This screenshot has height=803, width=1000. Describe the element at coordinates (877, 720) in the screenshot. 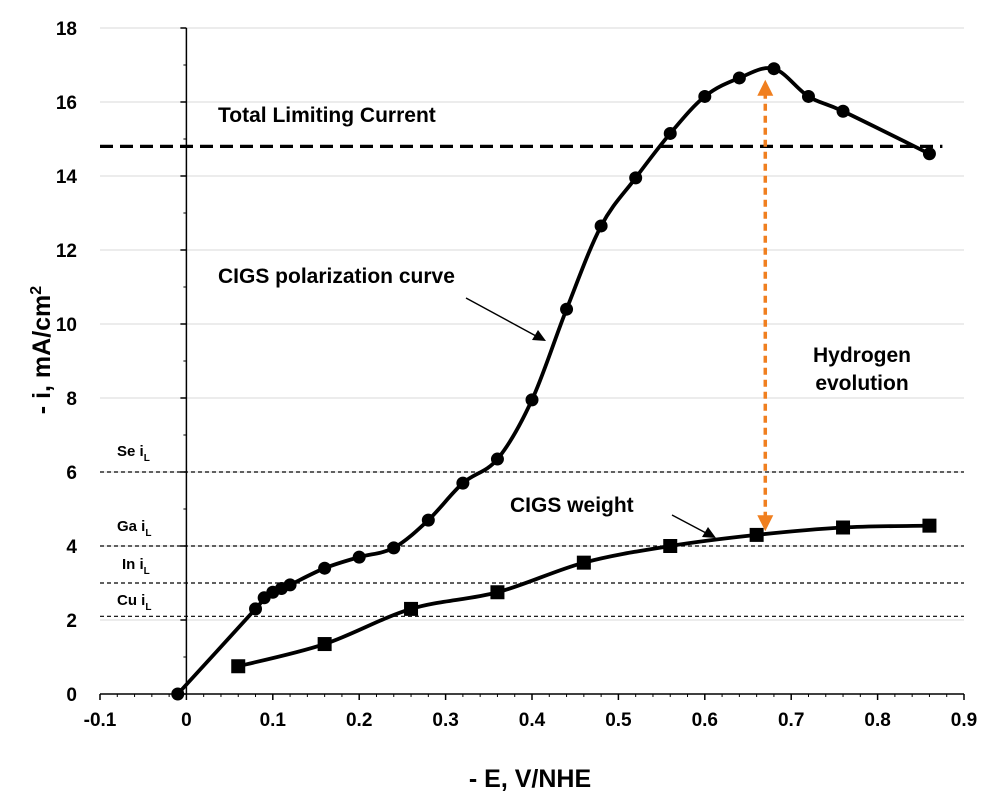

I see `x-tick-label: 0.8` at that location.